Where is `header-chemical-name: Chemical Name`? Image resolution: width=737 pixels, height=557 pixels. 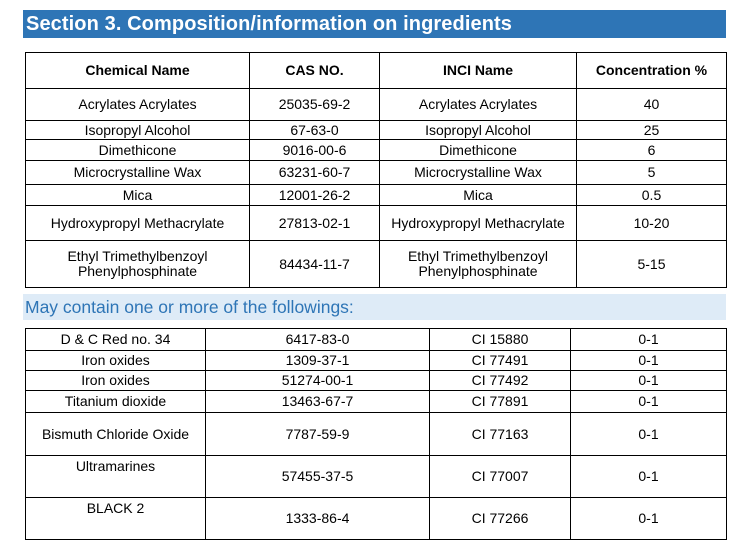 header-chemical-name: Chemical Name is located at coordinates (137, 70).